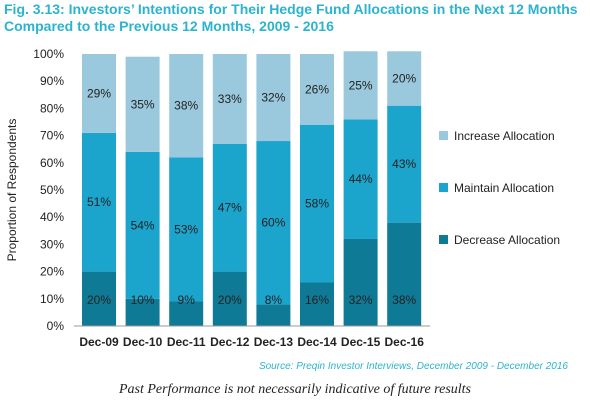 The width and height of the screenshot is (590, 415). I want to click on bar-value-label: 58%, so click(317, 204).